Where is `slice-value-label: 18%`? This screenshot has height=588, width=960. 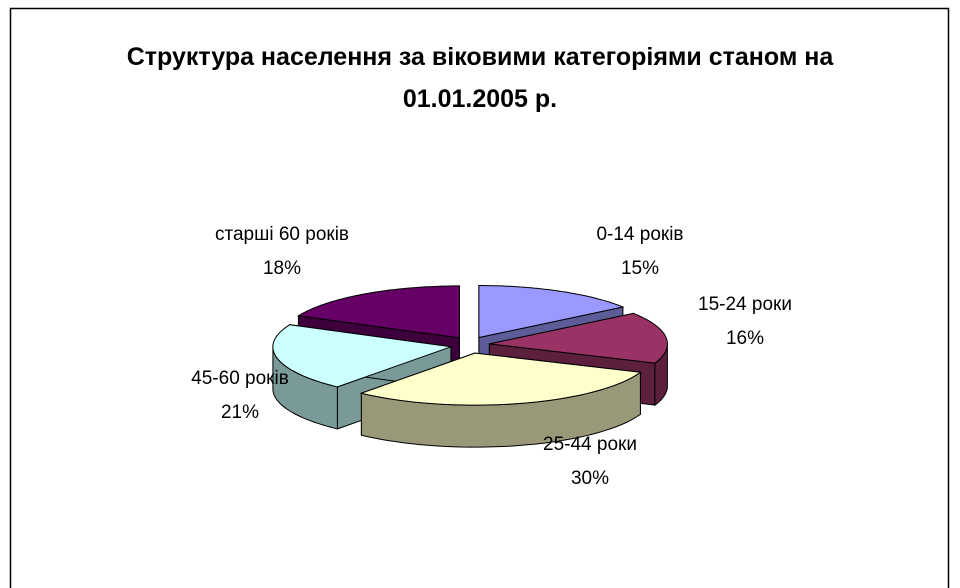 slice-value-label: 18% is located at coordinates (282, 268).